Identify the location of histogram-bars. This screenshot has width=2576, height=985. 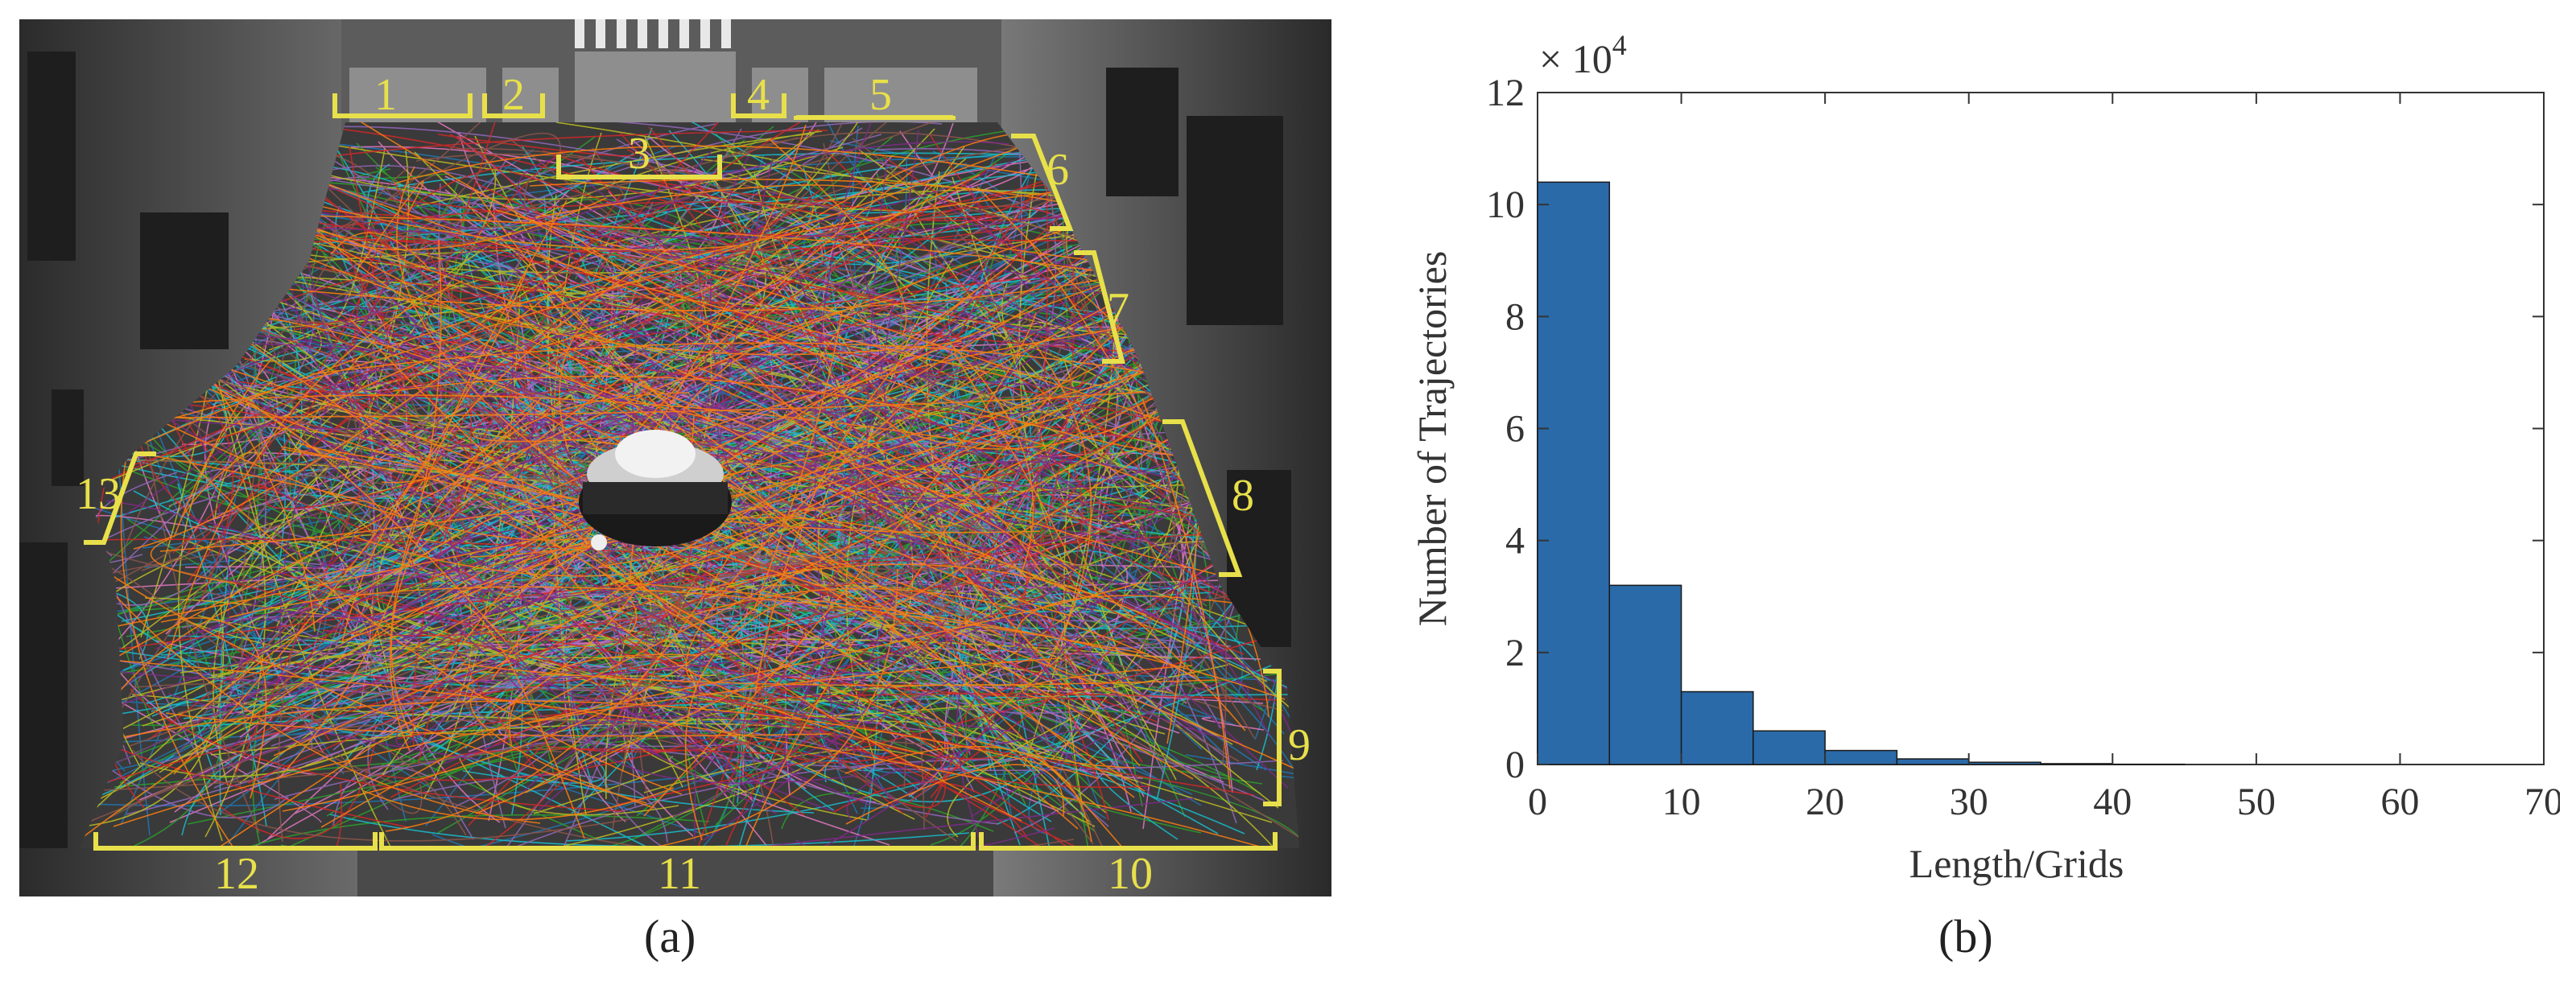
(1861, 473).